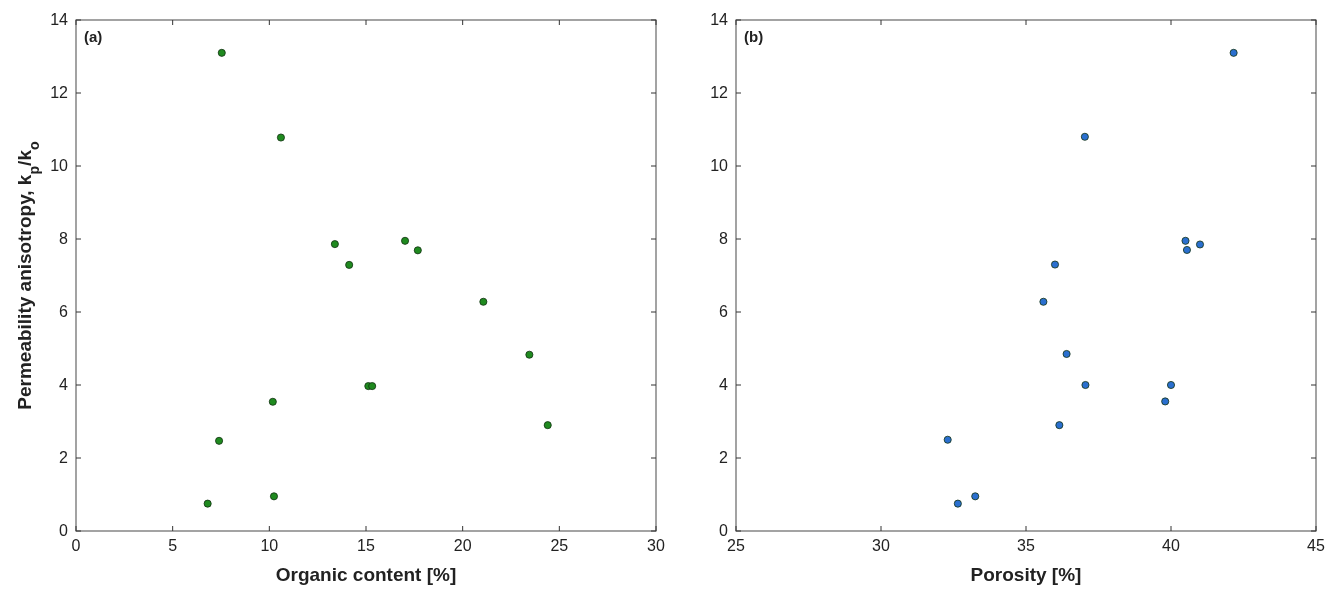  I want to click on annotation: (a), so click(93, 36).